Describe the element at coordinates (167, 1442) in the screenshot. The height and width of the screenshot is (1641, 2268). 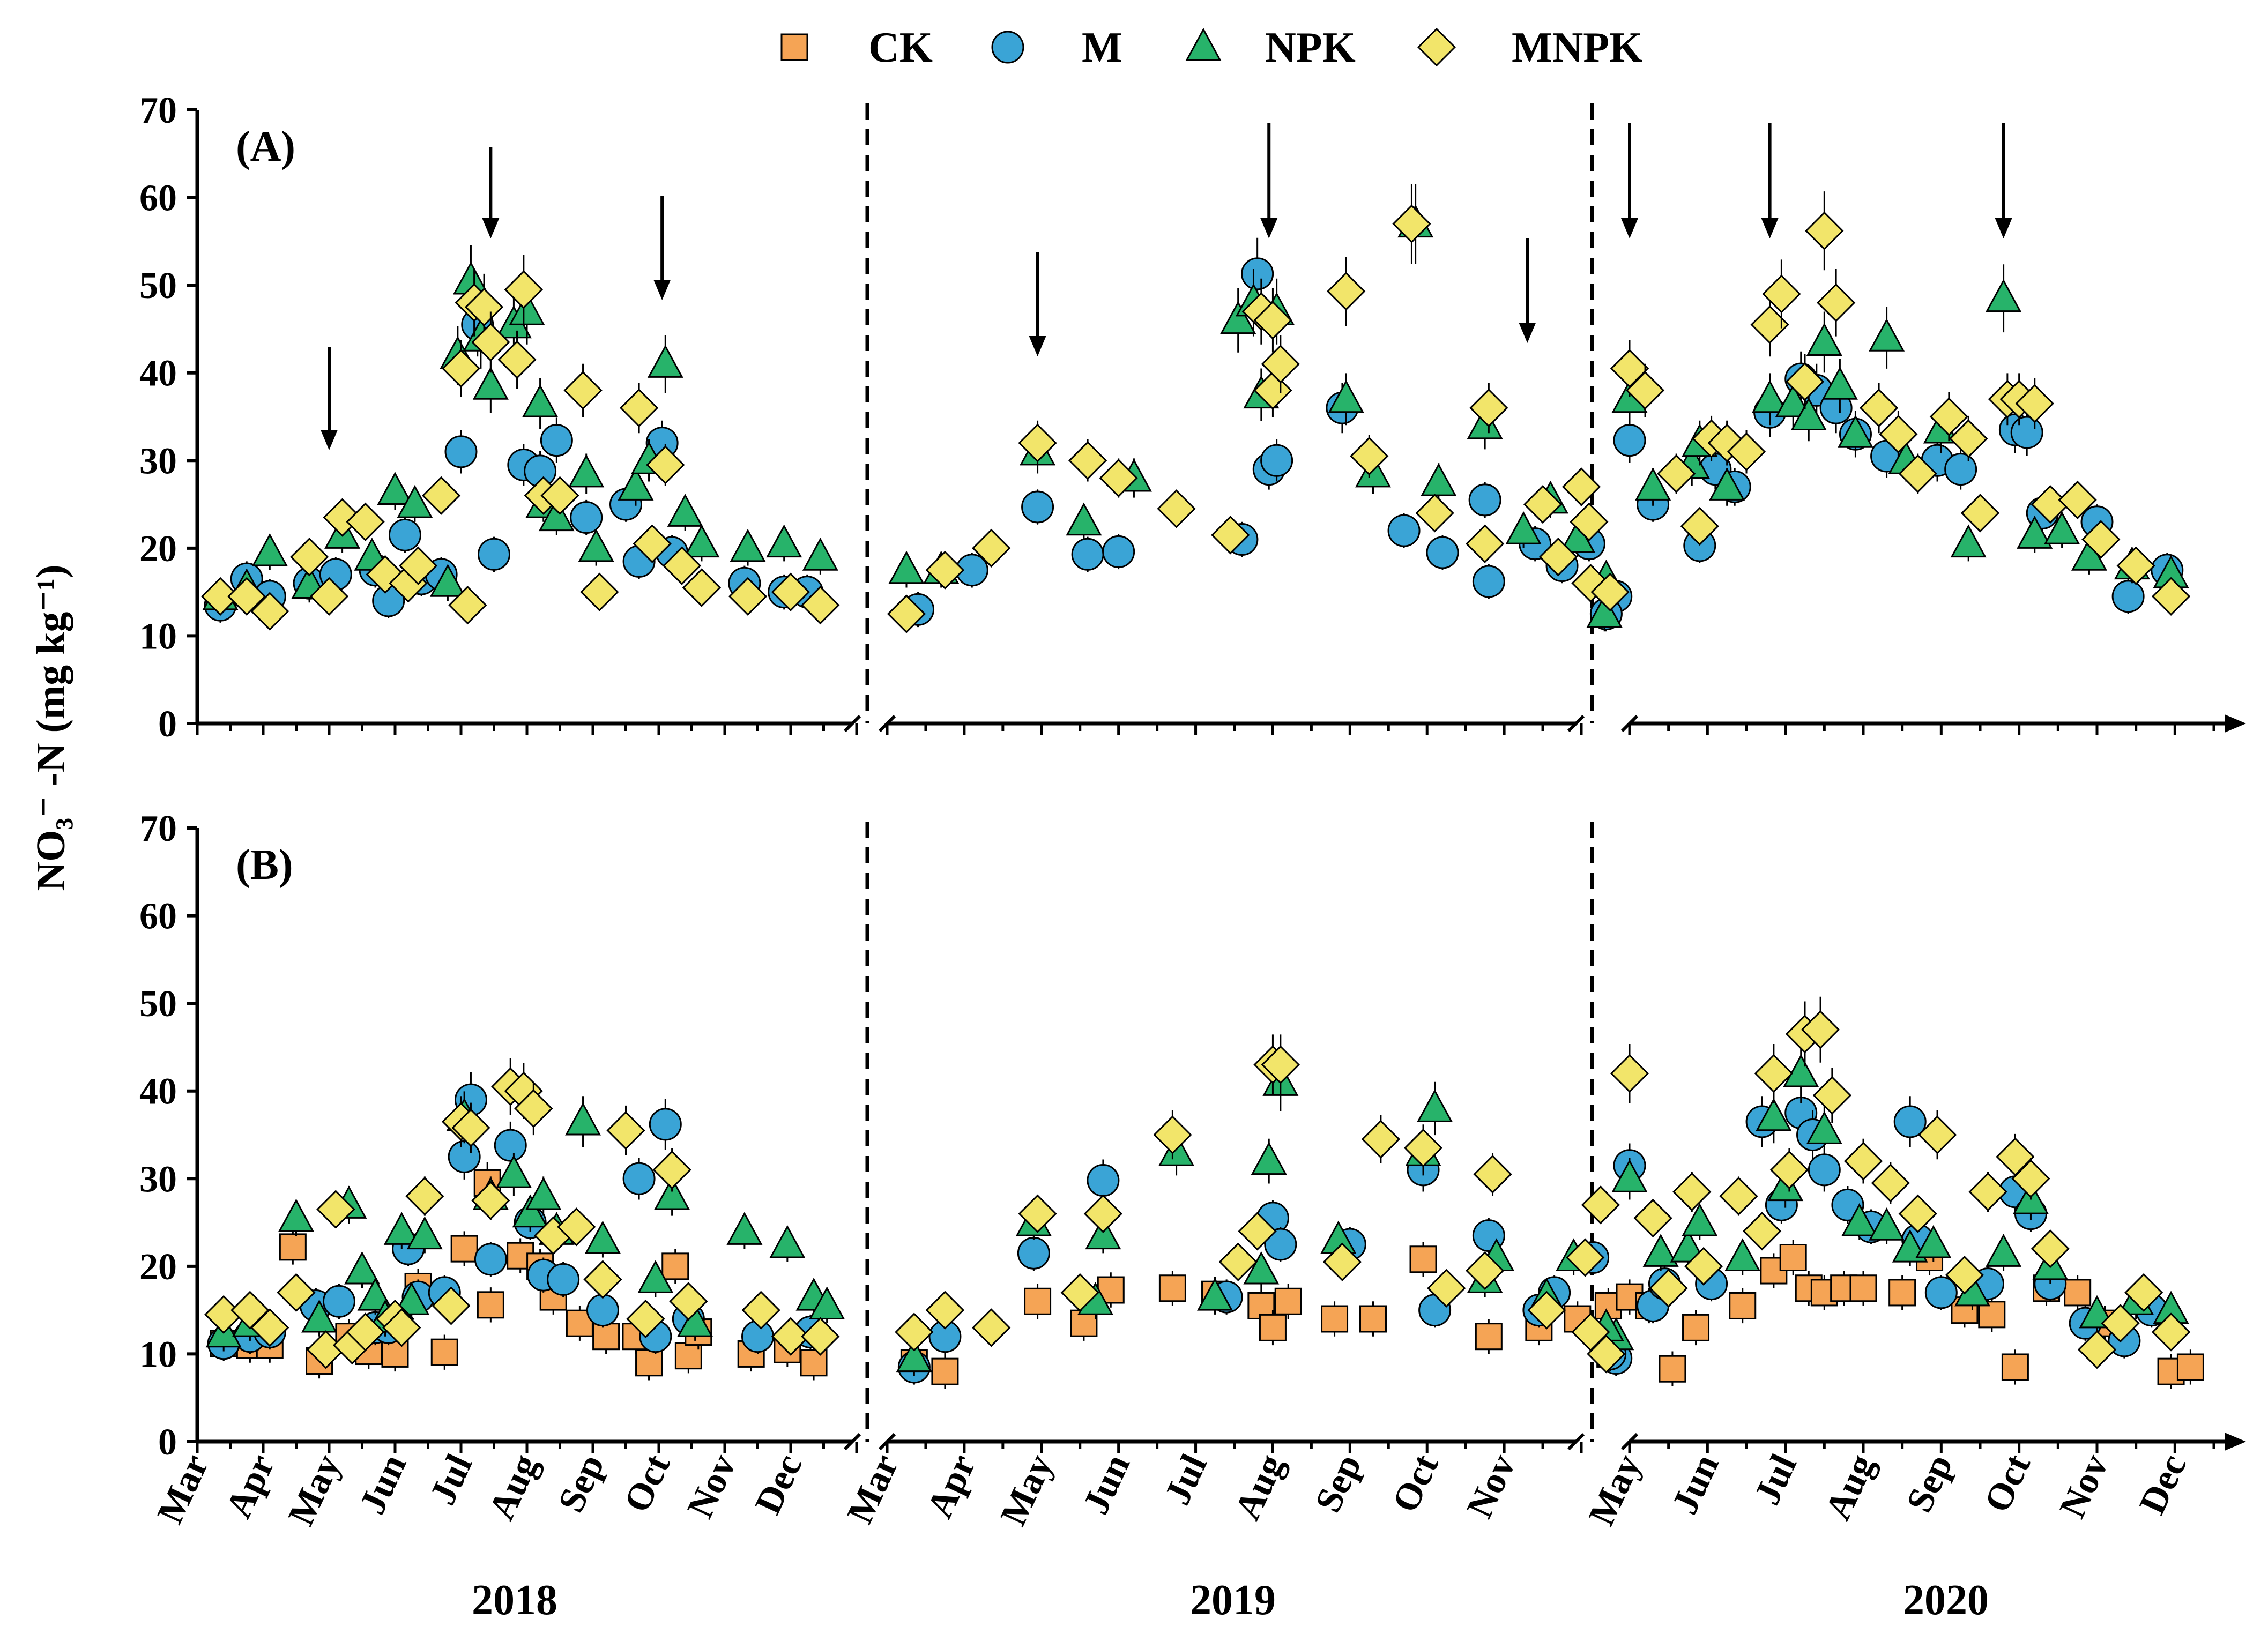
I see `y-tick-label: 0` at that location.